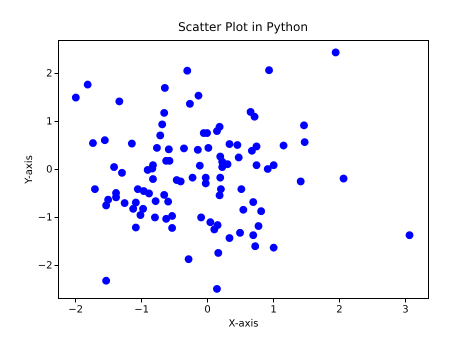 The image size is (474, 338). I want to click on y-tick-label: 2, so click(49, 74).